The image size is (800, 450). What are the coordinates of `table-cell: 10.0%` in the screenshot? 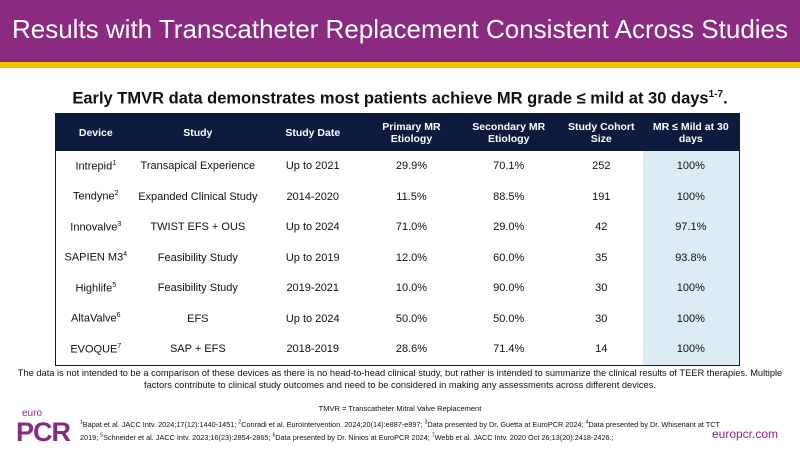 It's located at (411, 288).